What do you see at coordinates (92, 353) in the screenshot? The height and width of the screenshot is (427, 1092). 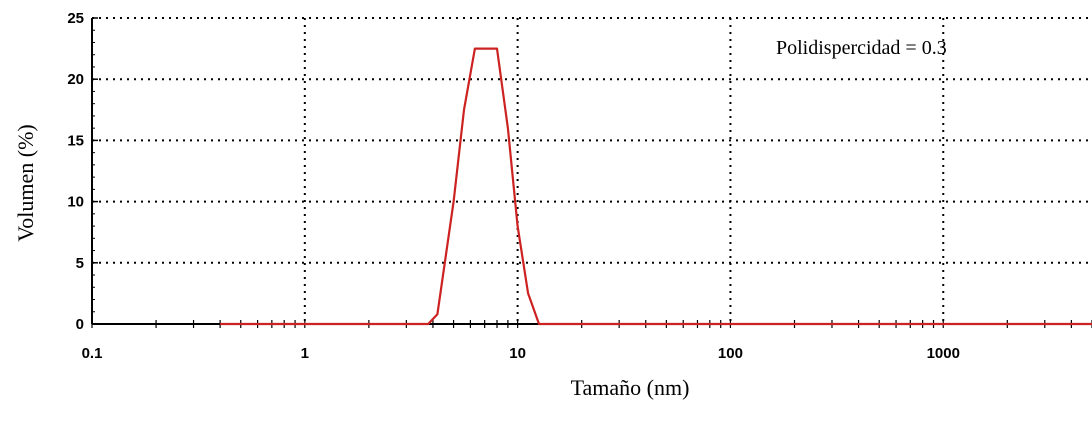 I see `x-tick-label: 0.1` at bounding box center [92, 353].